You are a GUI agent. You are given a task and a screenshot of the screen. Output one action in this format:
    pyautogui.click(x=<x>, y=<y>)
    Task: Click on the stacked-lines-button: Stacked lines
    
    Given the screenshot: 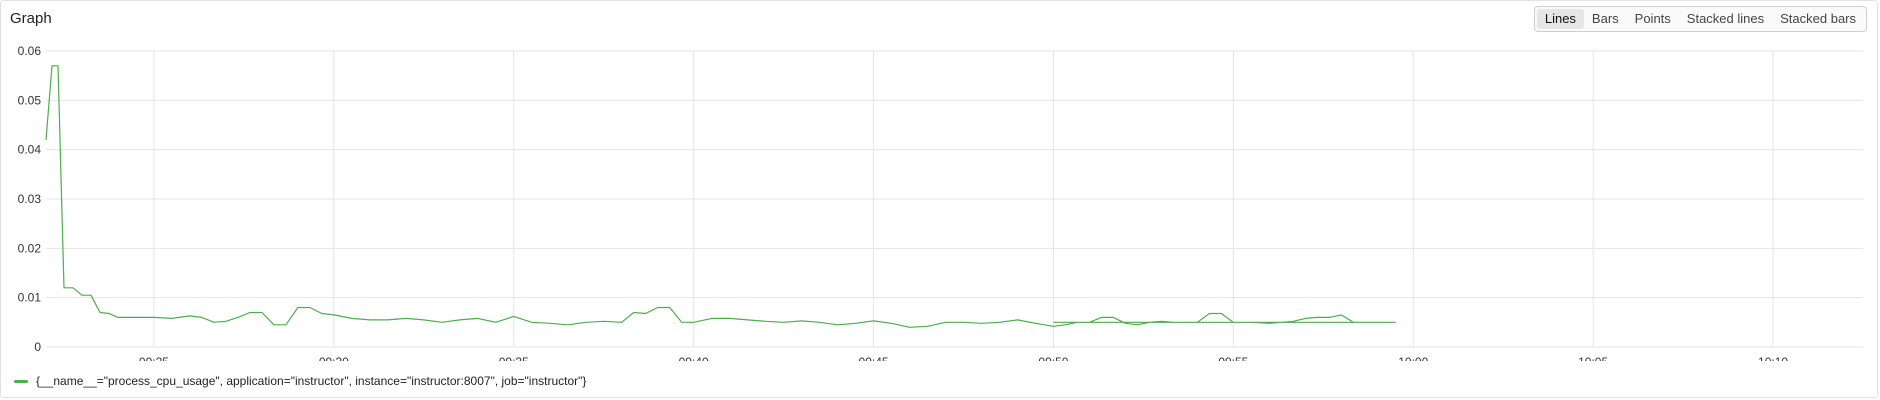 What is the action you would take?
    pyautogui.click(x=1725, y=18)
    